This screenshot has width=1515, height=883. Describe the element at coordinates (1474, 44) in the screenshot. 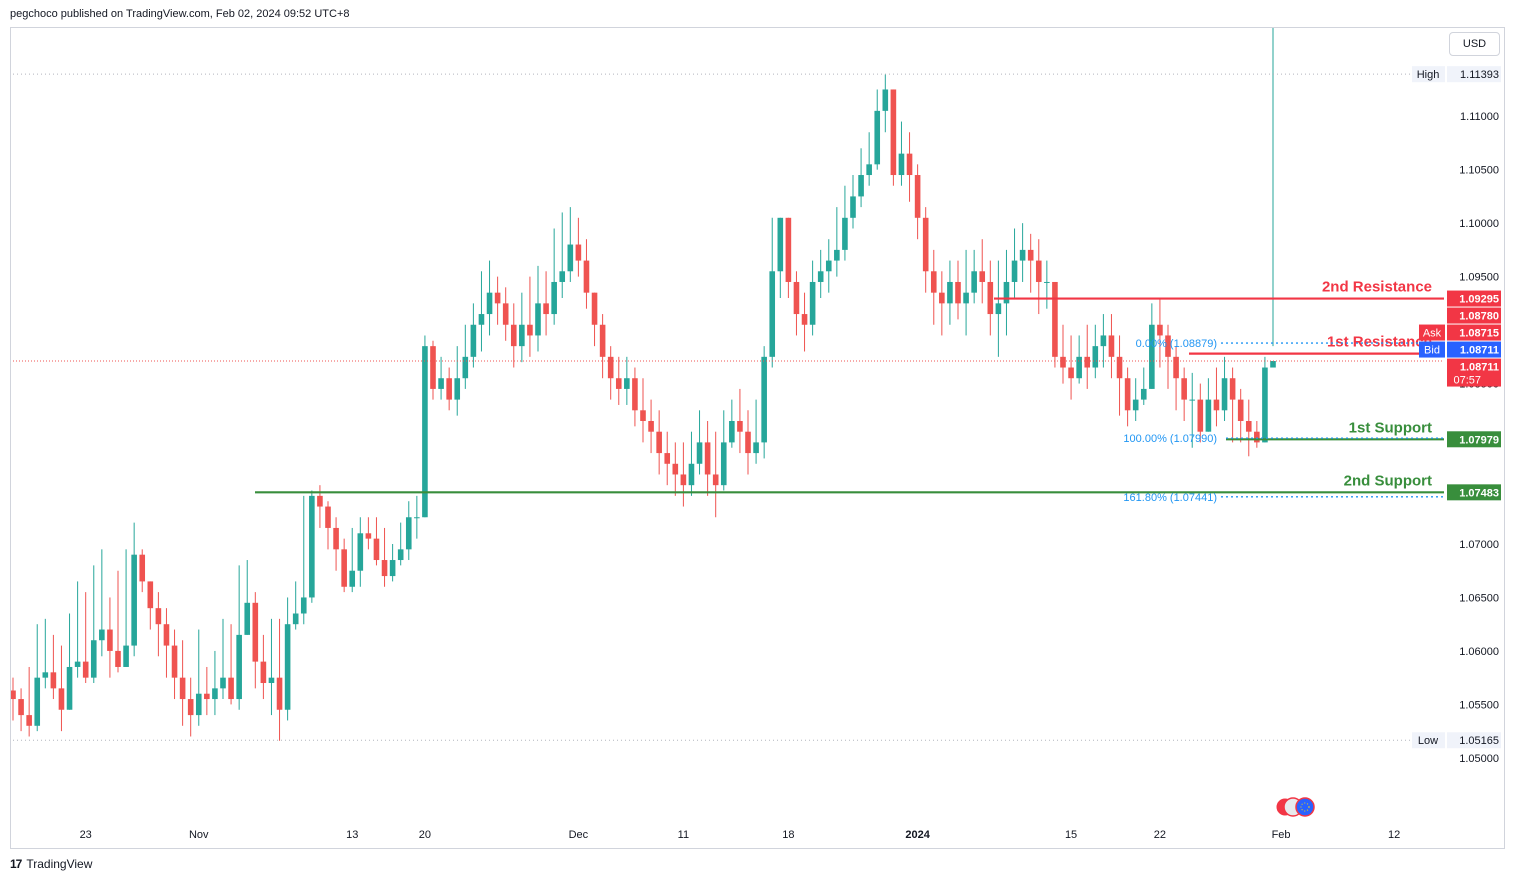

I see `currency-button: USD` at that location.